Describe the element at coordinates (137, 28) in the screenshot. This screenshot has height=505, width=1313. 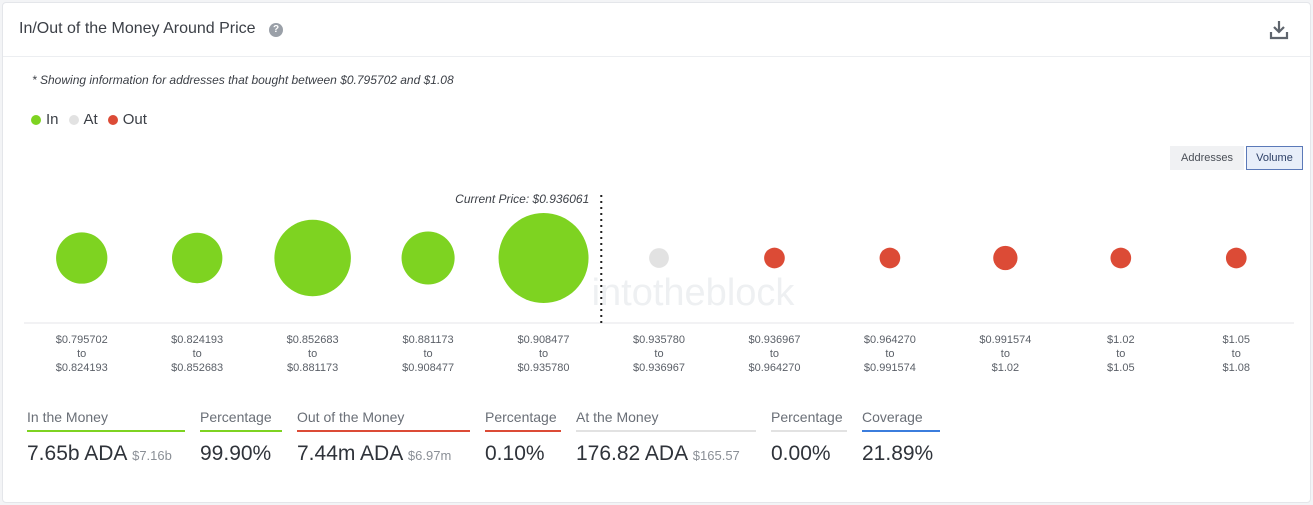
I see `card-title: In/Out of the Money Around Price` at that location.